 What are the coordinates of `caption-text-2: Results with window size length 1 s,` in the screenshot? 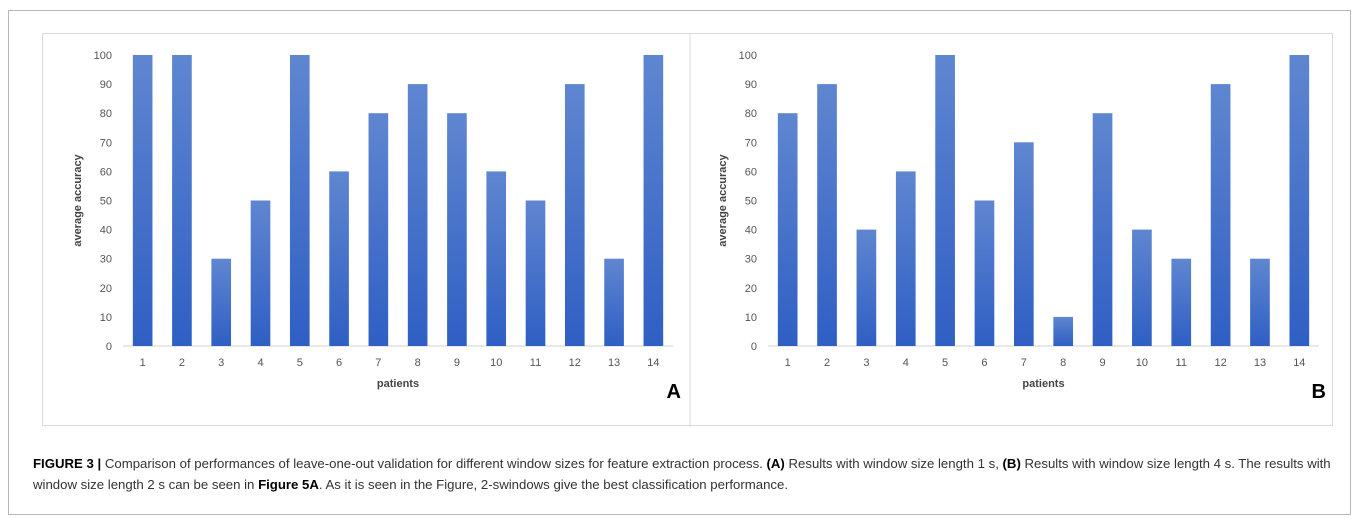 It's located at (893, 463).